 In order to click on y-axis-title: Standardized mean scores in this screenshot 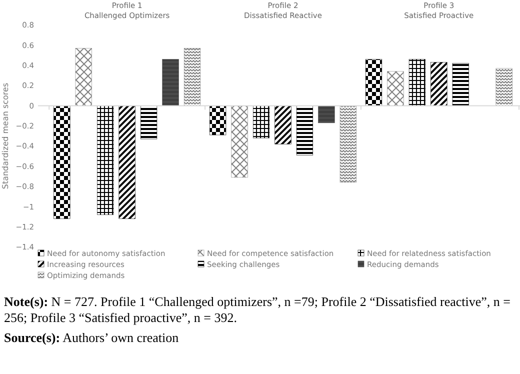, I will do `click(5, 136)`.